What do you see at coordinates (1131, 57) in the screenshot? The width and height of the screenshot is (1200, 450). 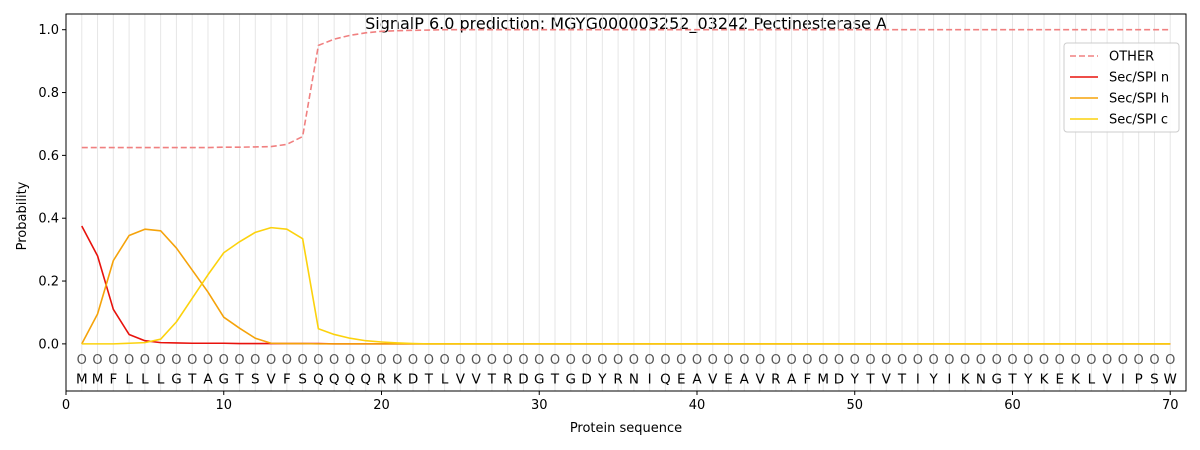 I see `legend-label: OTHER` at bounding box center [1131, 57].